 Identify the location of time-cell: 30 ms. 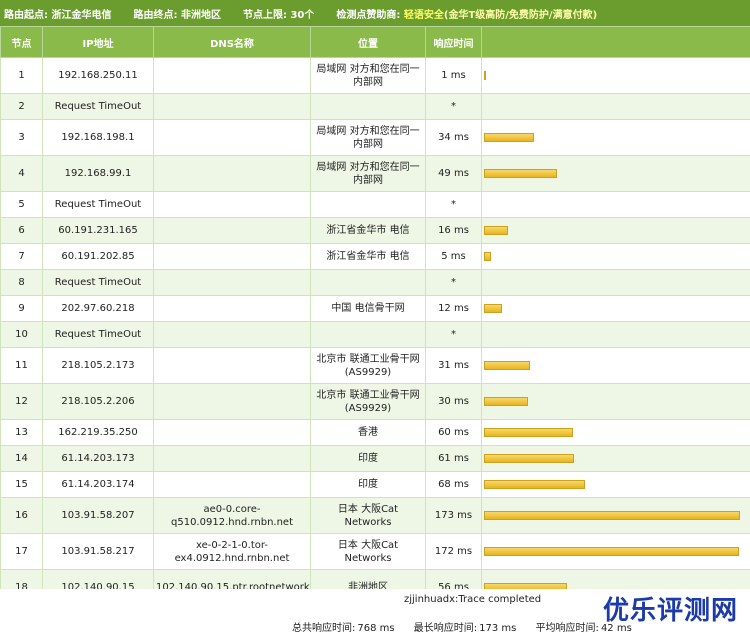
(454, 402).